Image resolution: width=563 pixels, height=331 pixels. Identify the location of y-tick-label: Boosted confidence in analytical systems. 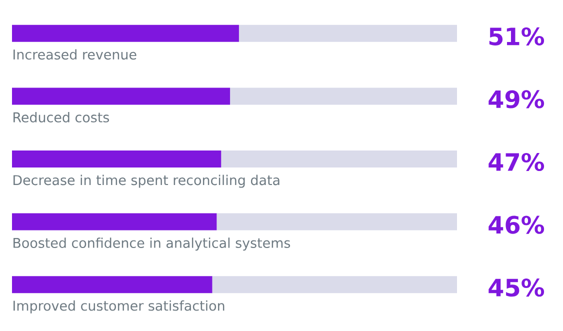
(152, 244).